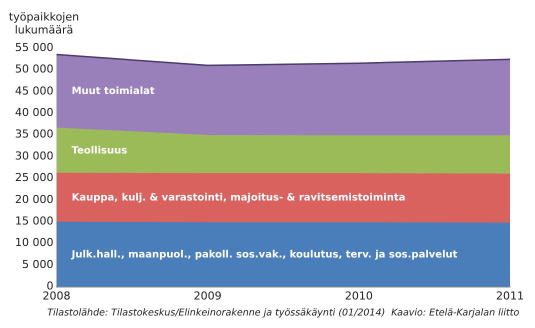  I want to click on y-axis-title: työpaikkojen lukumäärä, so click(44, 23).